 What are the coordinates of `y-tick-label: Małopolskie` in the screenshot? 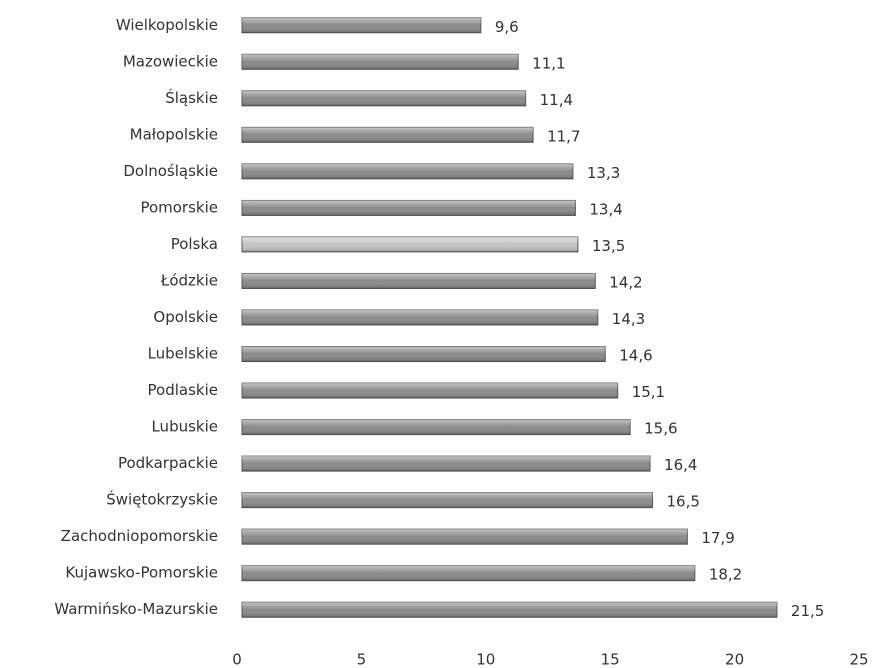 It's located at (174, 134).